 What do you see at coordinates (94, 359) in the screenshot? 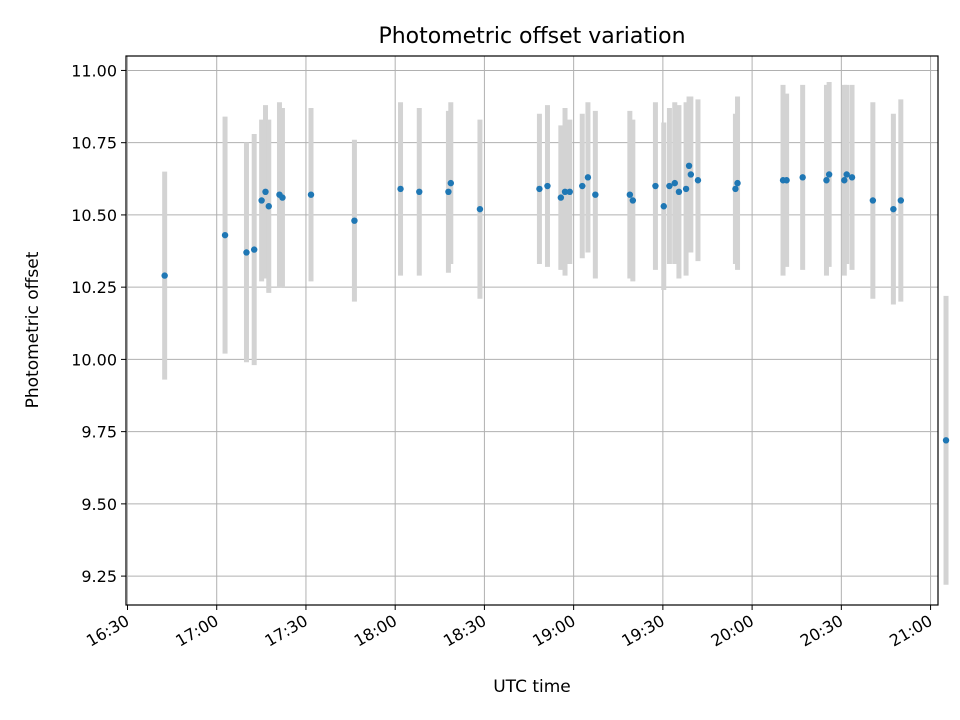
I see `y-tick-label: 10.00` at bounding box center [94, 359].